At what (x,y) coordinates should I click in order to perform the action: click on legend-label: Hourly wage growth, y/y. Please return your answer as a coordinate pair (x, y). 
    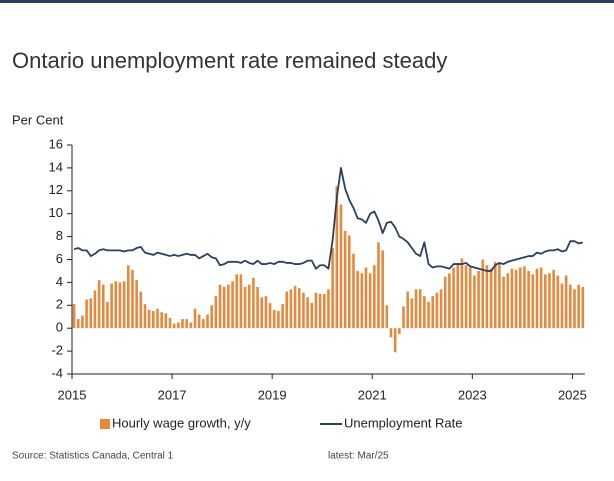
    Looking at the image, I should click on (181, 422).